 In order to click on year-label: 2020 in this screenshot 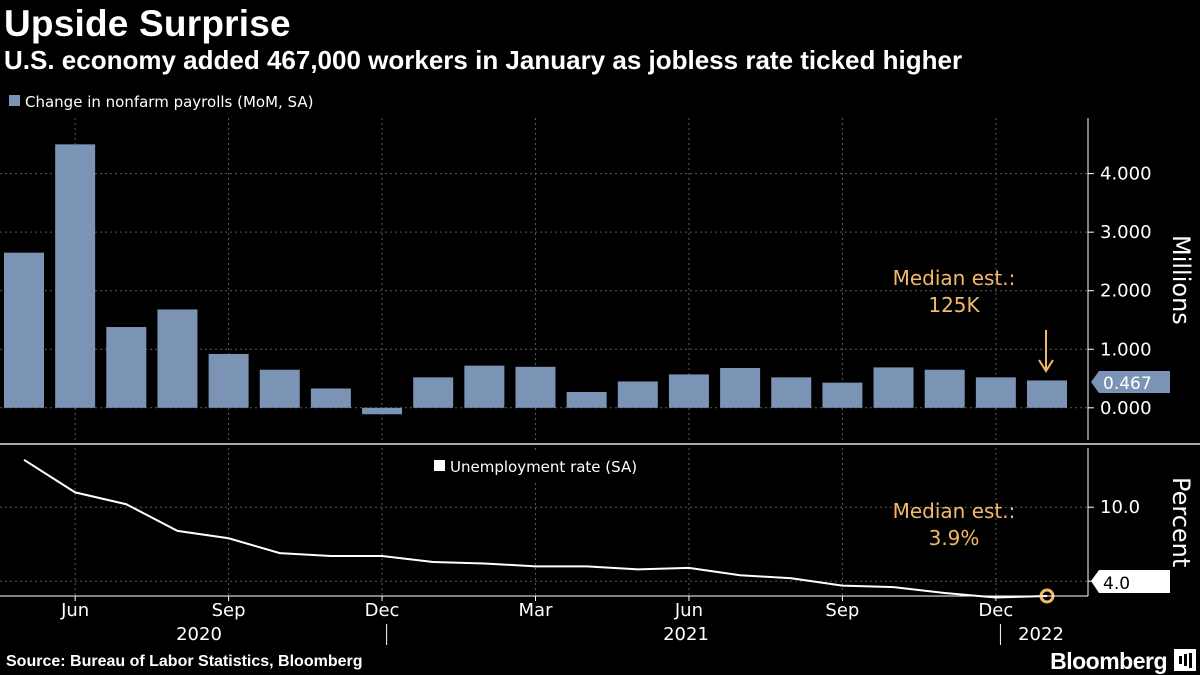, I will do `click(199, 634)`.